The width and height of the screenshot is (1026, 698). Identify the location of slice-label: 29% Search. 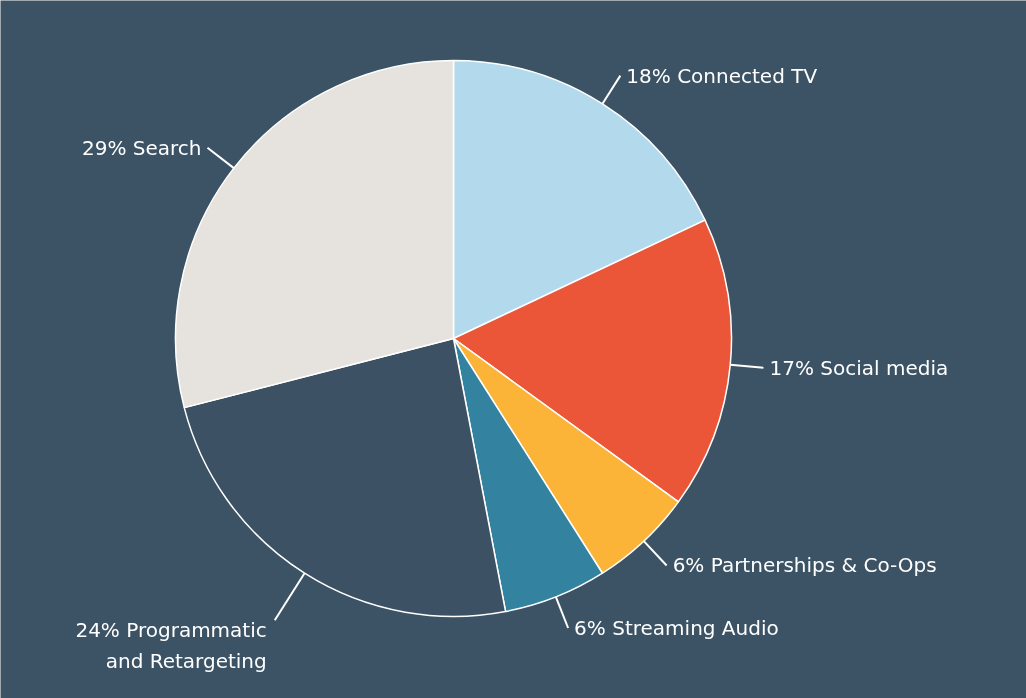
(141, 147).